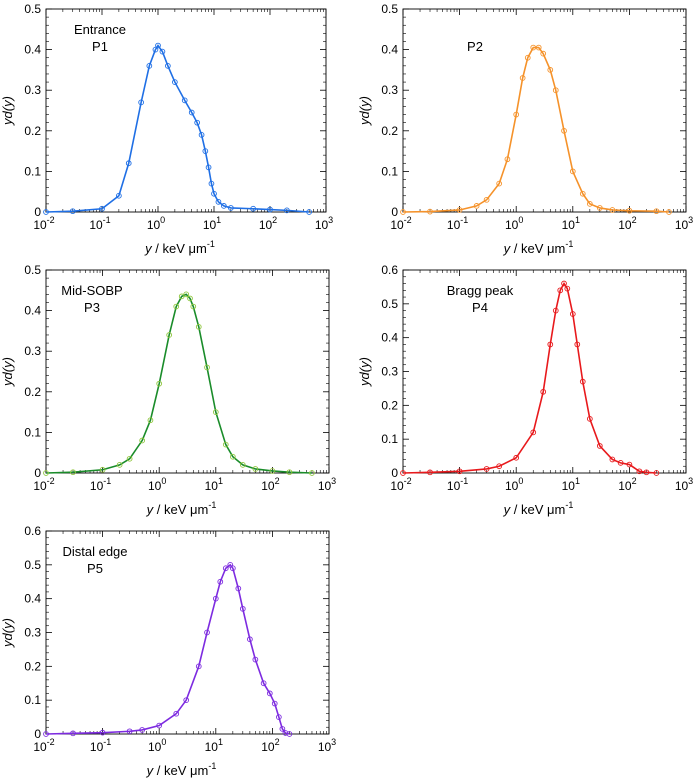  What do you see at coordinates (32, 531) in the screenshot?
I see `y-tick-label: 0.6` at bounding box center [32, 531].